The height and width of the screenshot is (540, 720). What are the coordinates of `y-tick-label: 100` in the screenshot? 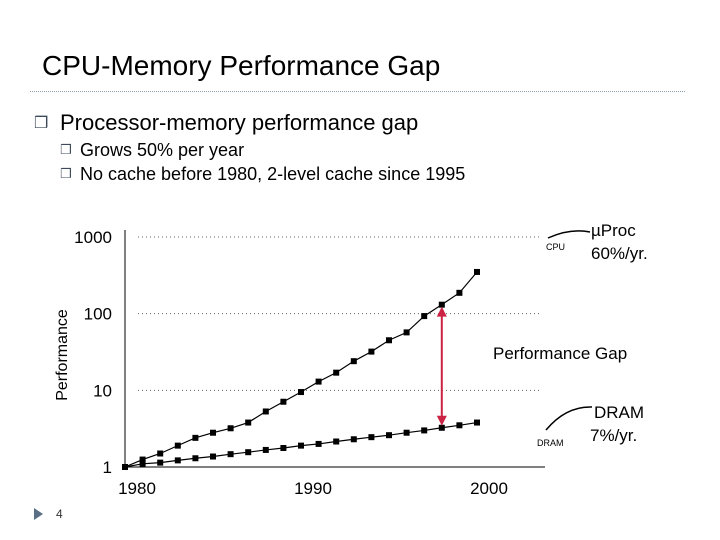 It's located at (98, 314).